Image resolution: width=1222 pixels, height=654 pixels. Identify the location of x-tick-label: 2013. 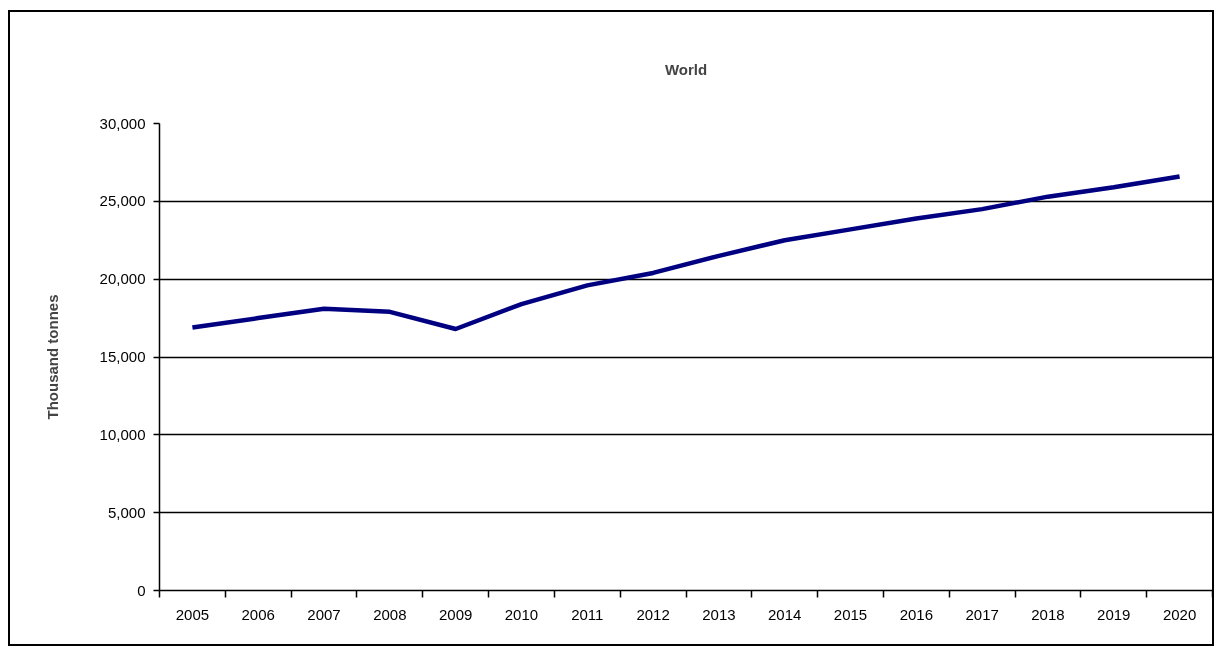
(719, 614).